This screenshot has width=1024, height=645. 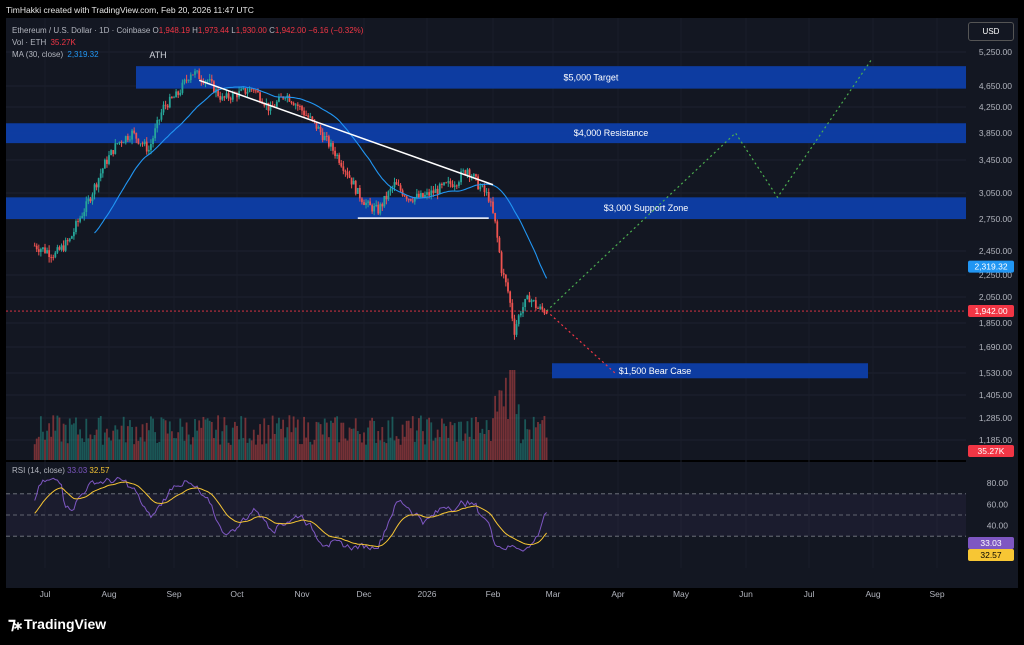 What do you see at coordinates (63, 42) in the screenshot?
I see `volume-value: 35.27K` at bounding box center [63, 42].